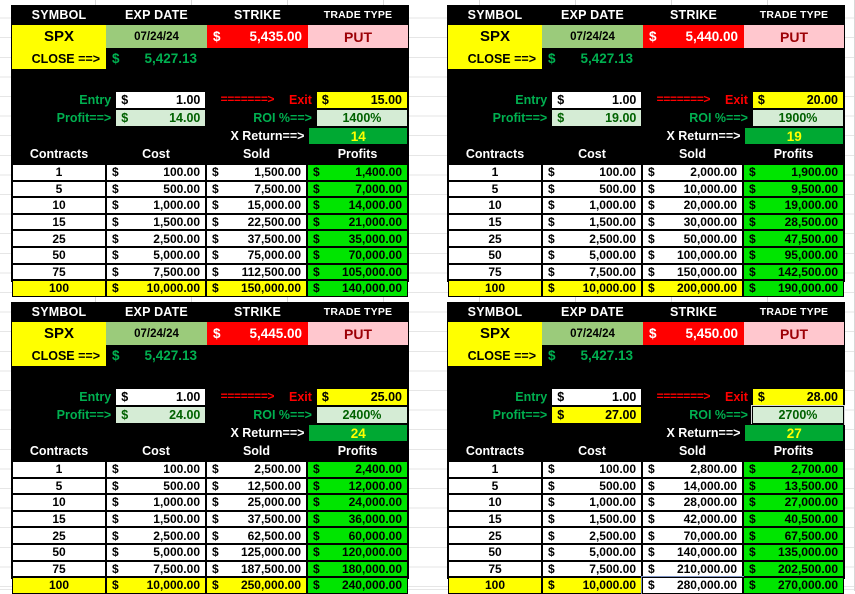 The width and height of the screenshot is (855, 594). I want to click on table-row: 15 $ 1,500.00 $ 42,000.00 $ 40,500.00, so click(646, 519).